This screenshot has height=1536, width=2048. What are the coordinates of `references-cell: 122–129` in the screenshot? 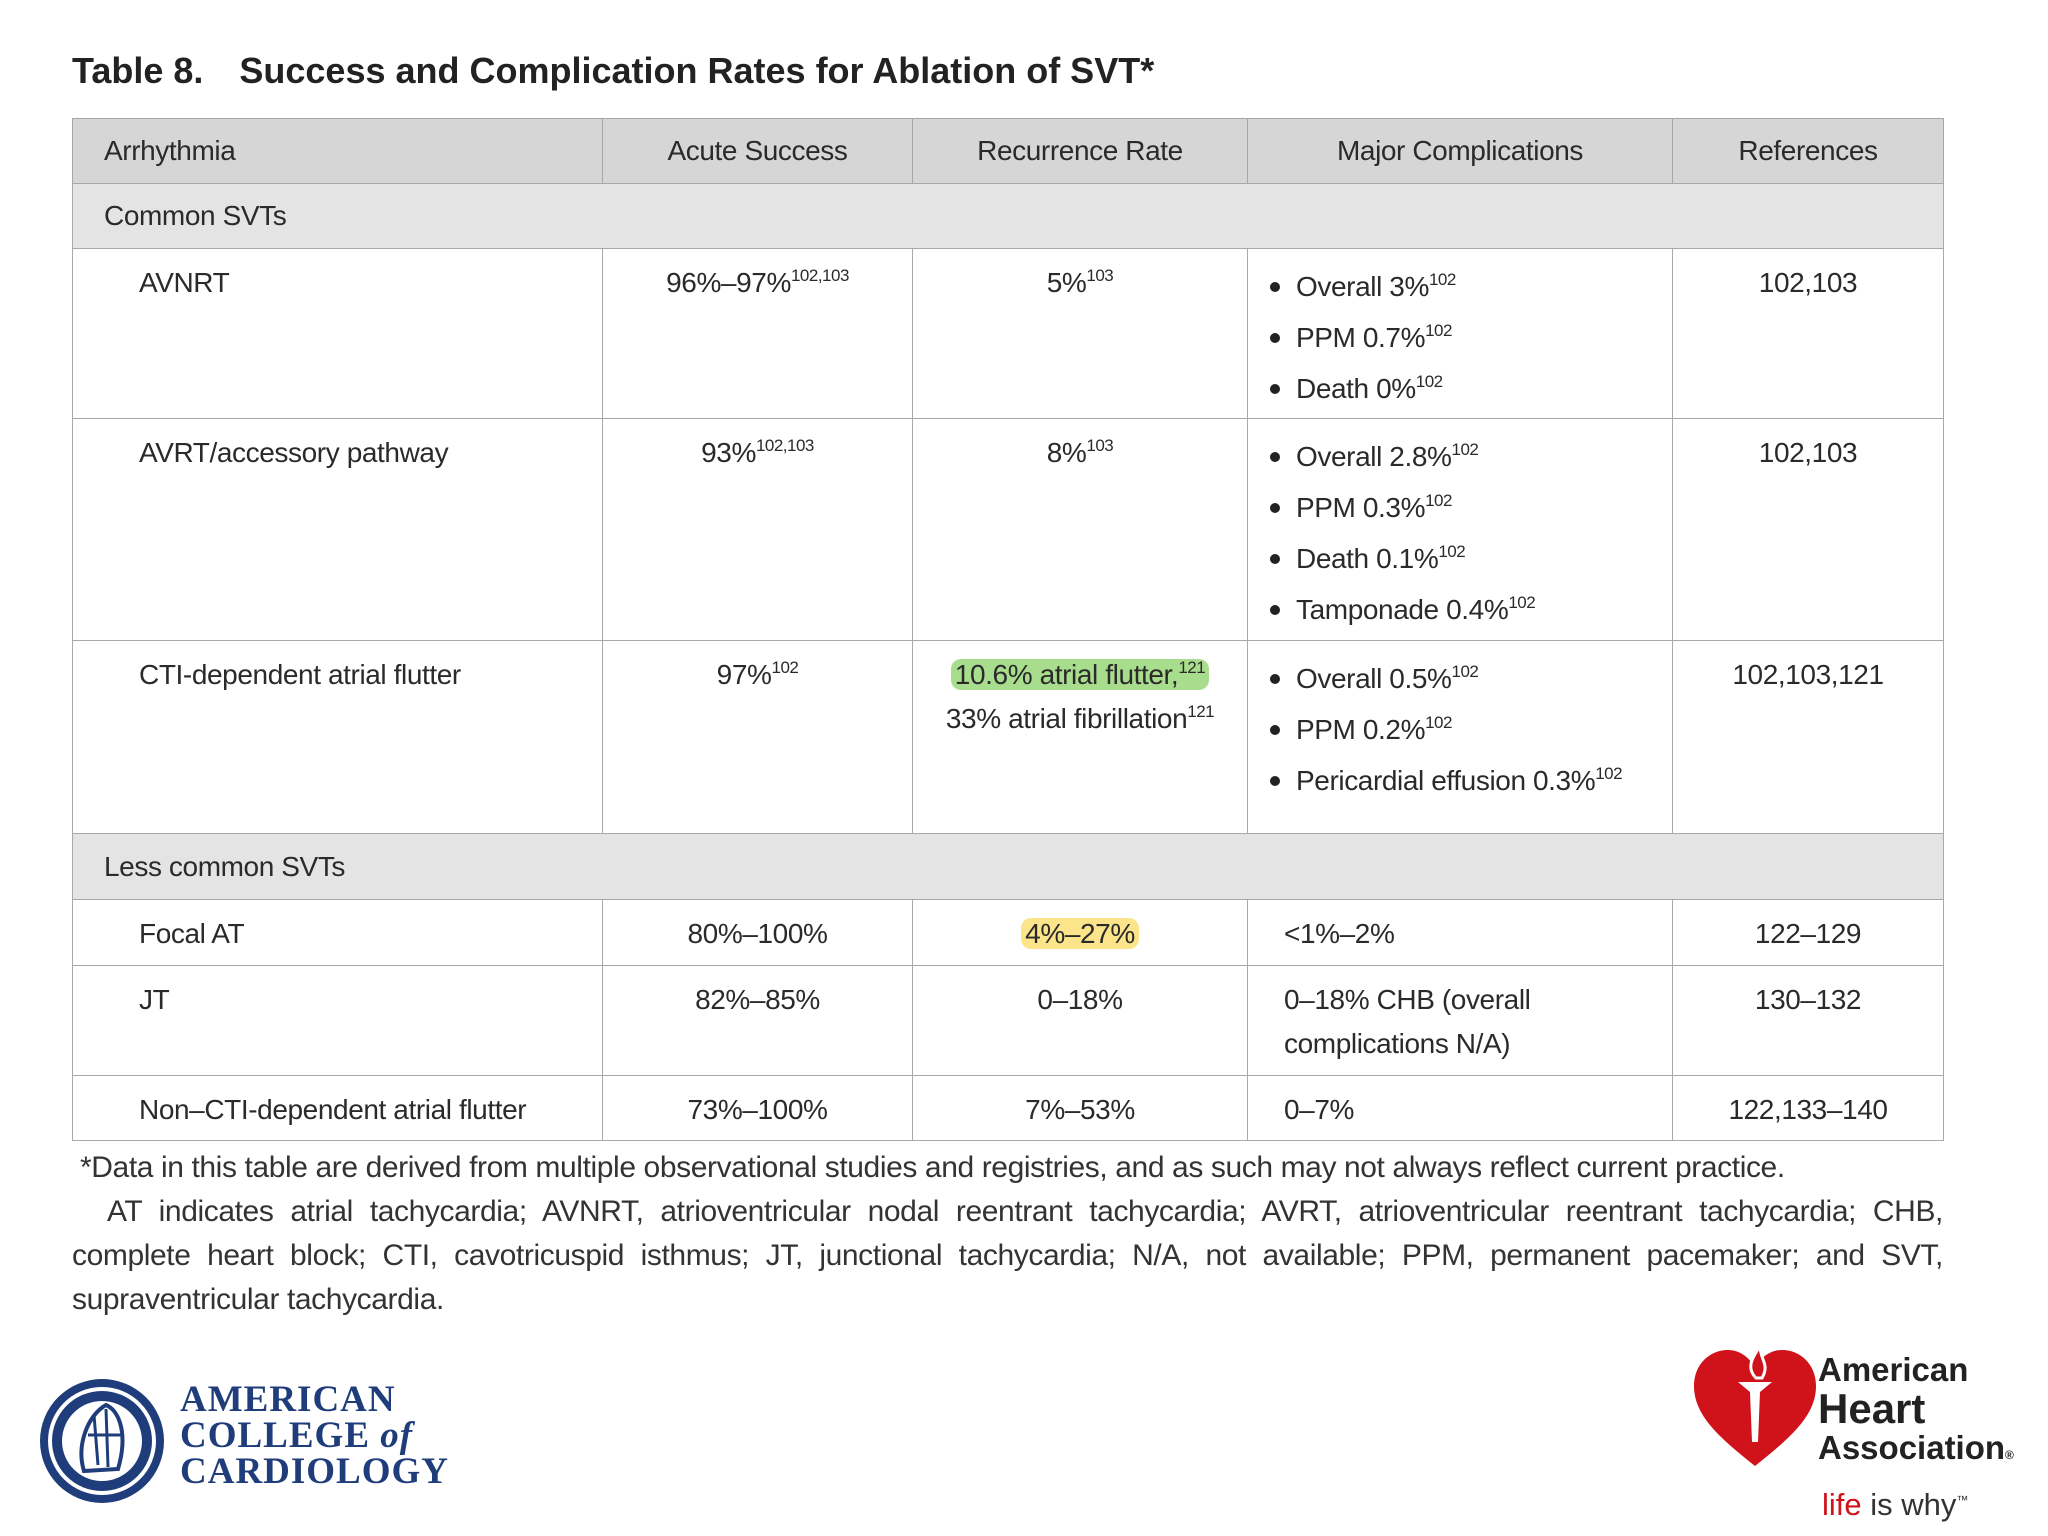 It's located at (1808, 932).